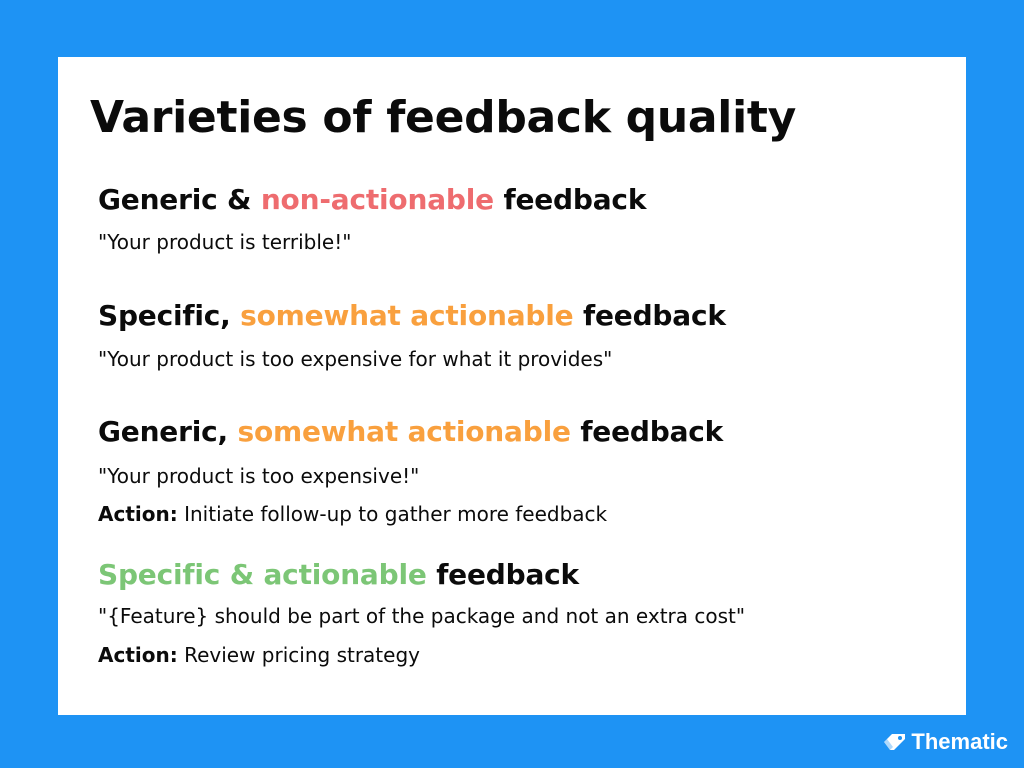 The width and height of the screenshot is (1024, 768). Describe the element at coordinates (298, 655) in the screenshot. I see `action-text: Review pricing strategy` at that location.